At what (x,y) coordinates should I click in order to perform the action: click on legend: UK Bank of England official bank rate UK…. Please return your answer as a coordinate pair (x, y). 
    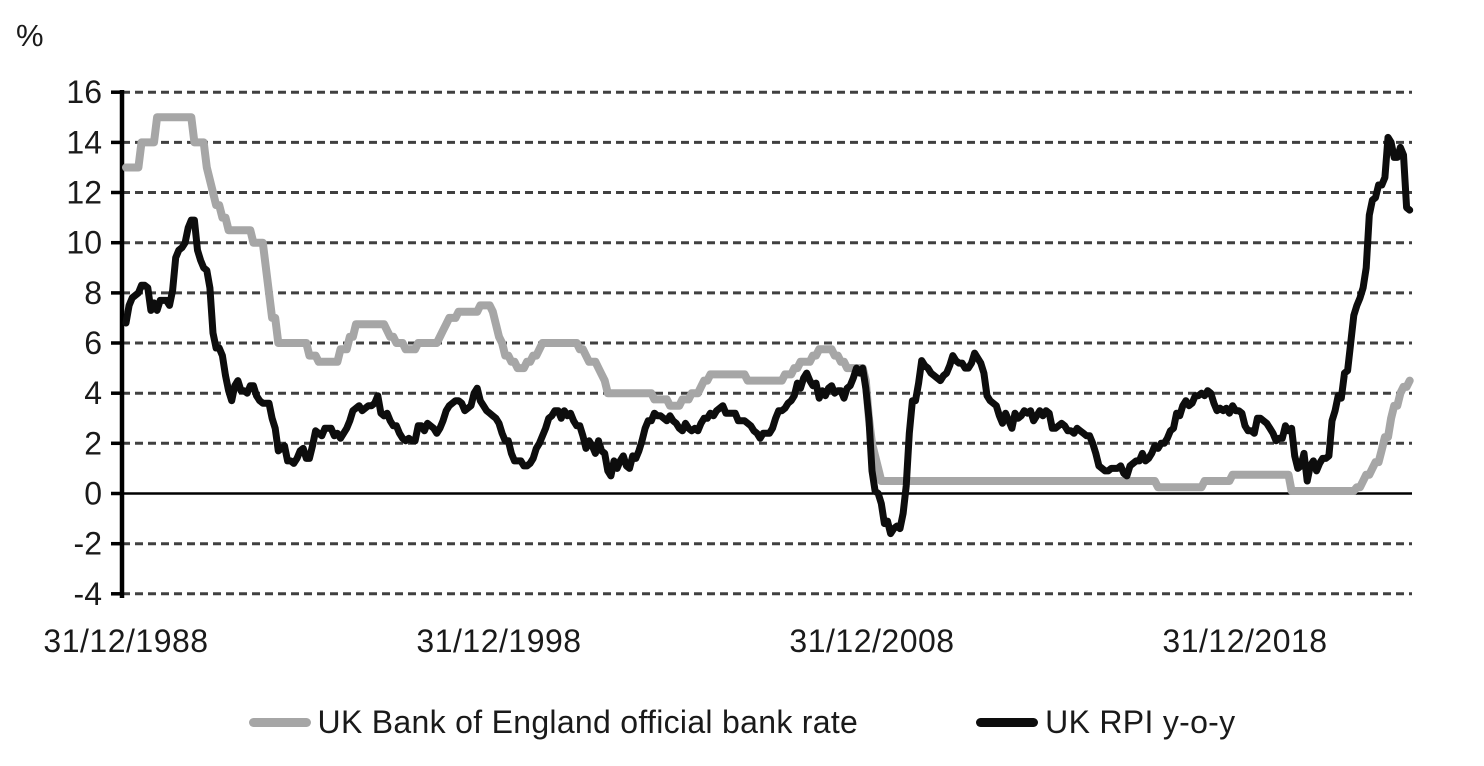
    Looking at the image, I should click on (742, 722).